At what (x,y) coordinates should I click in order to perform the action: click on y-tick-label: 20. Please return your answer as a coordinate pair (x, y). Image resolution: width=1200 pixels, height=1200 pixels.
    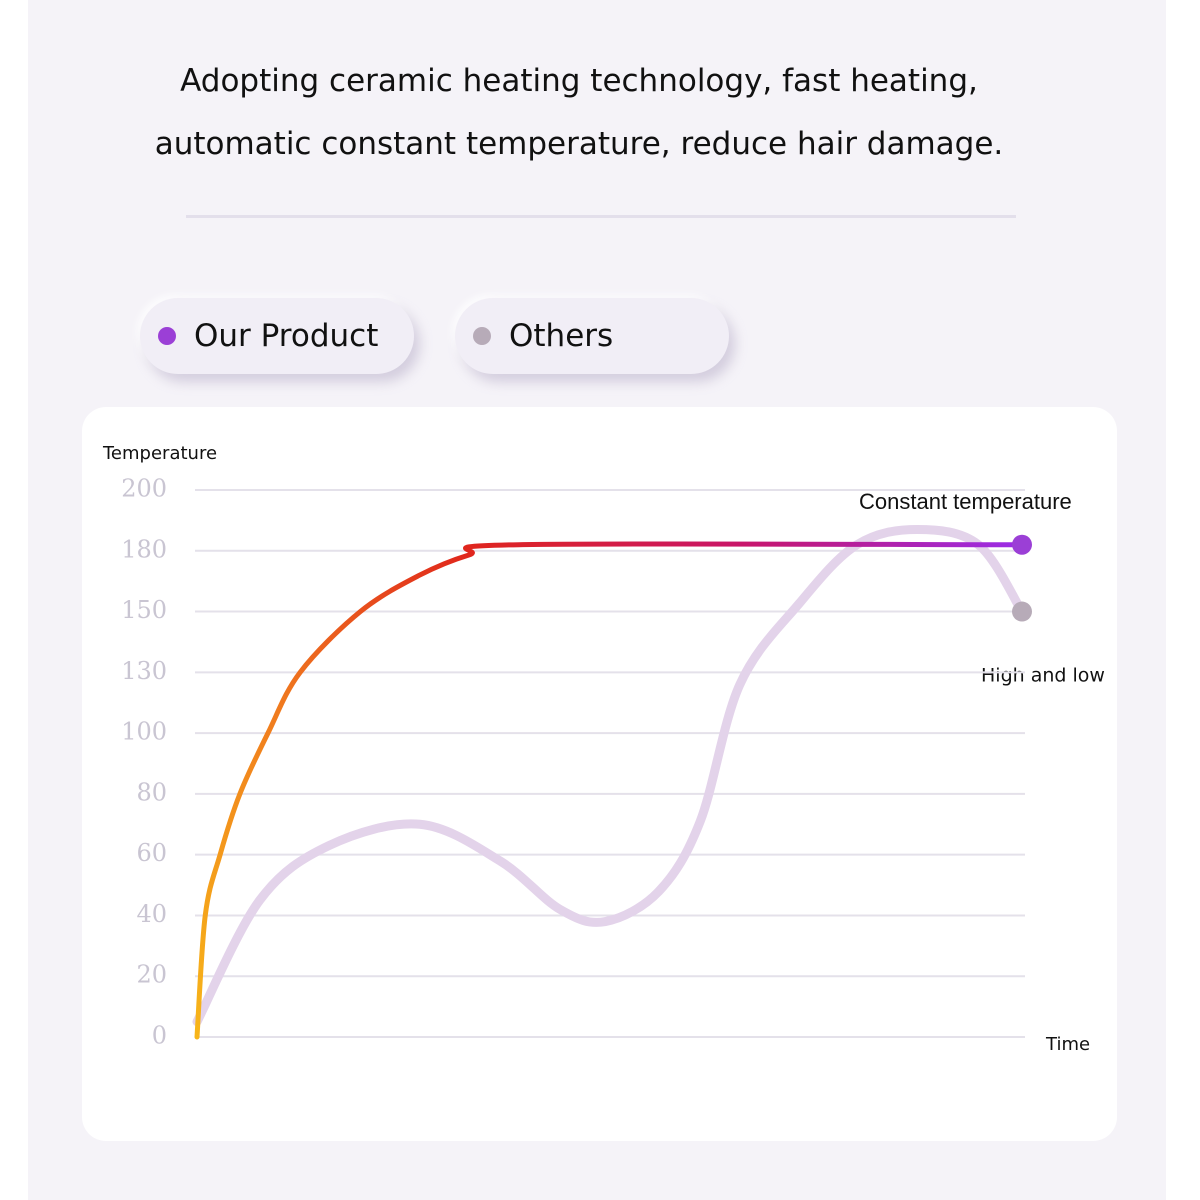
    Looking at the image, I should click on (151, 975).